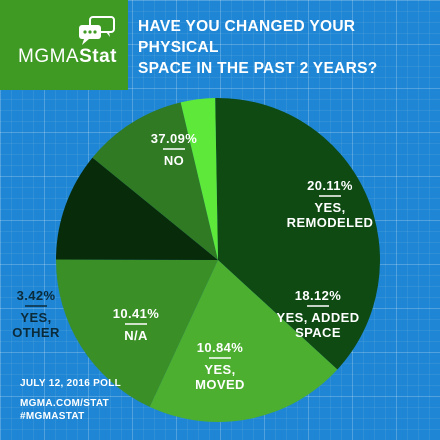 Image resolution: width=440 pixels, height=440 pixels. I want to click on slice-label-5: 3.42% YES,OTHER, so click(36, 314).